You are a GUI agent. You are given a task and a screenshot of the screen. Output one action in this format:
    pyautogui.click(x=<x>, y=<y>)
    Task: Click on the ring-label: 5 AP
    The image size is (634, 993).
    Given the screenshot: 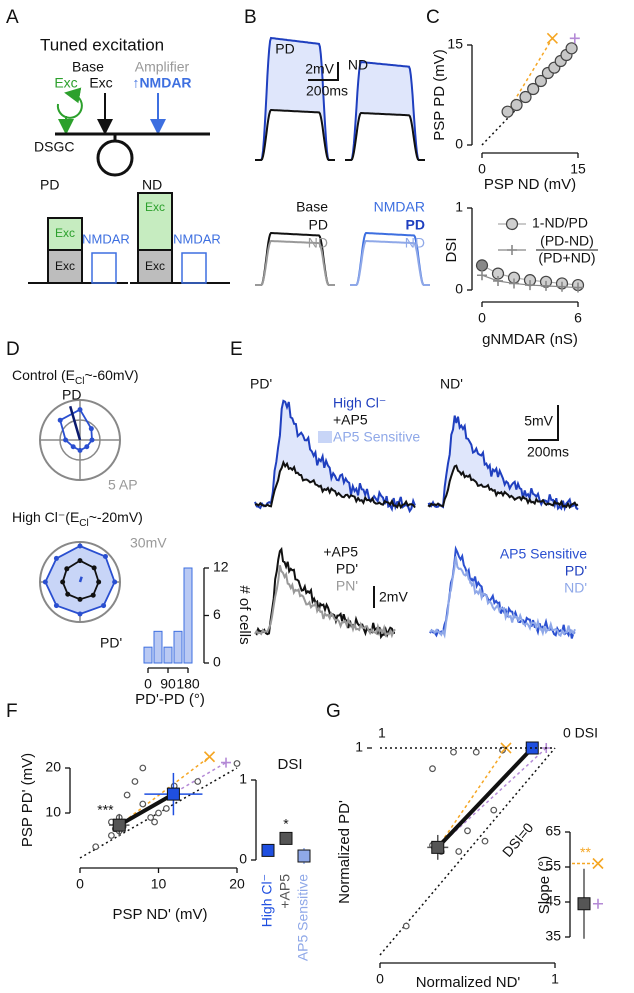 What is the action you would take?
    pyautogui.click(x=123, y=485)
    